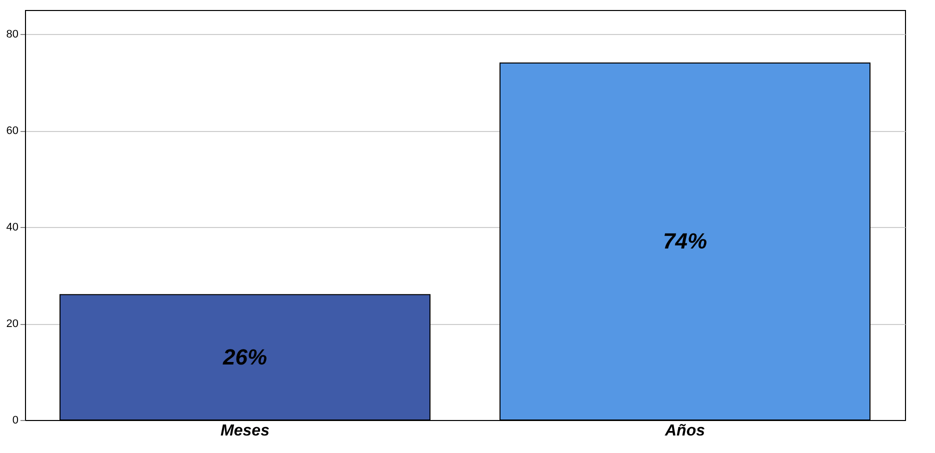 The width and height of the screenshot is (935, 453). What do you see at coordinates (12, 34) in the screenshot?
I see `y-tick-label: 80` at bounding box center [12, 34].